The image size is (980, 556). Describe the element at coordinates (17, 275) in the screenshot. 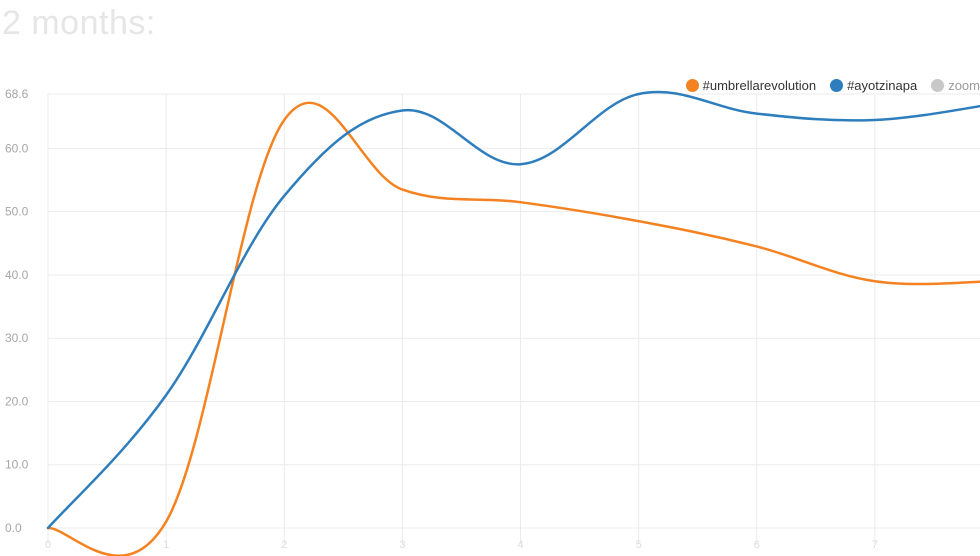

I see `y-tick-label: 40.0` at that location.